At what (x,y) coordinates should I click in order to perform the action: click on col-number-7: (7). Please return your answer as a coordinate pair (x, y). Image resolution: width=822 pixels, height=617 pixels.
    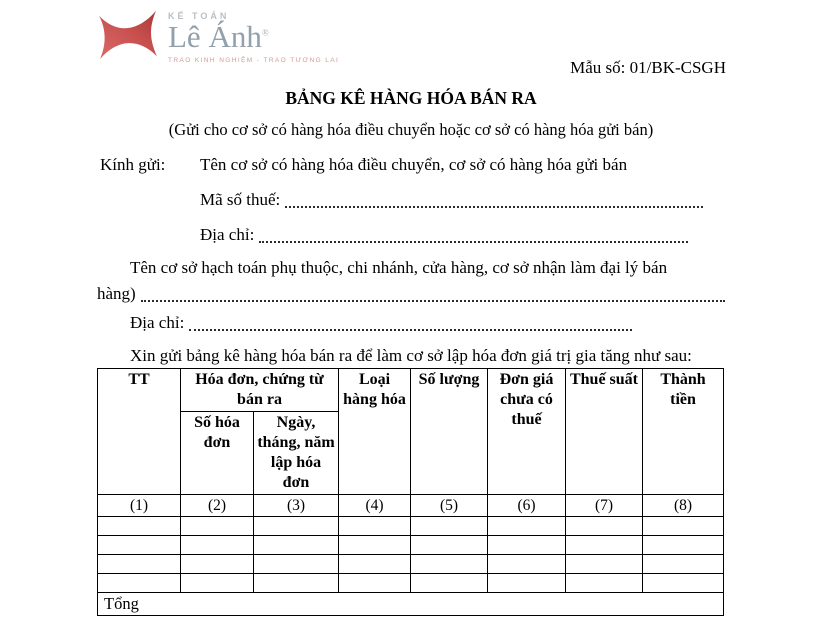
    Looking at the image, I should click on (604, 505).